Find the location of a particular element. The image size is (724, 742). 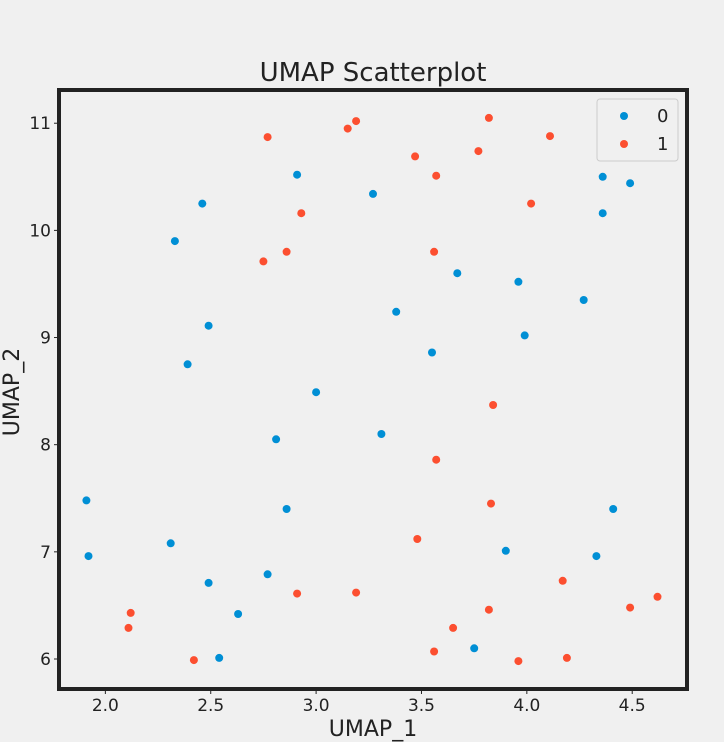

x-tick-label: 3.0 is located at coordinates (316, 706).